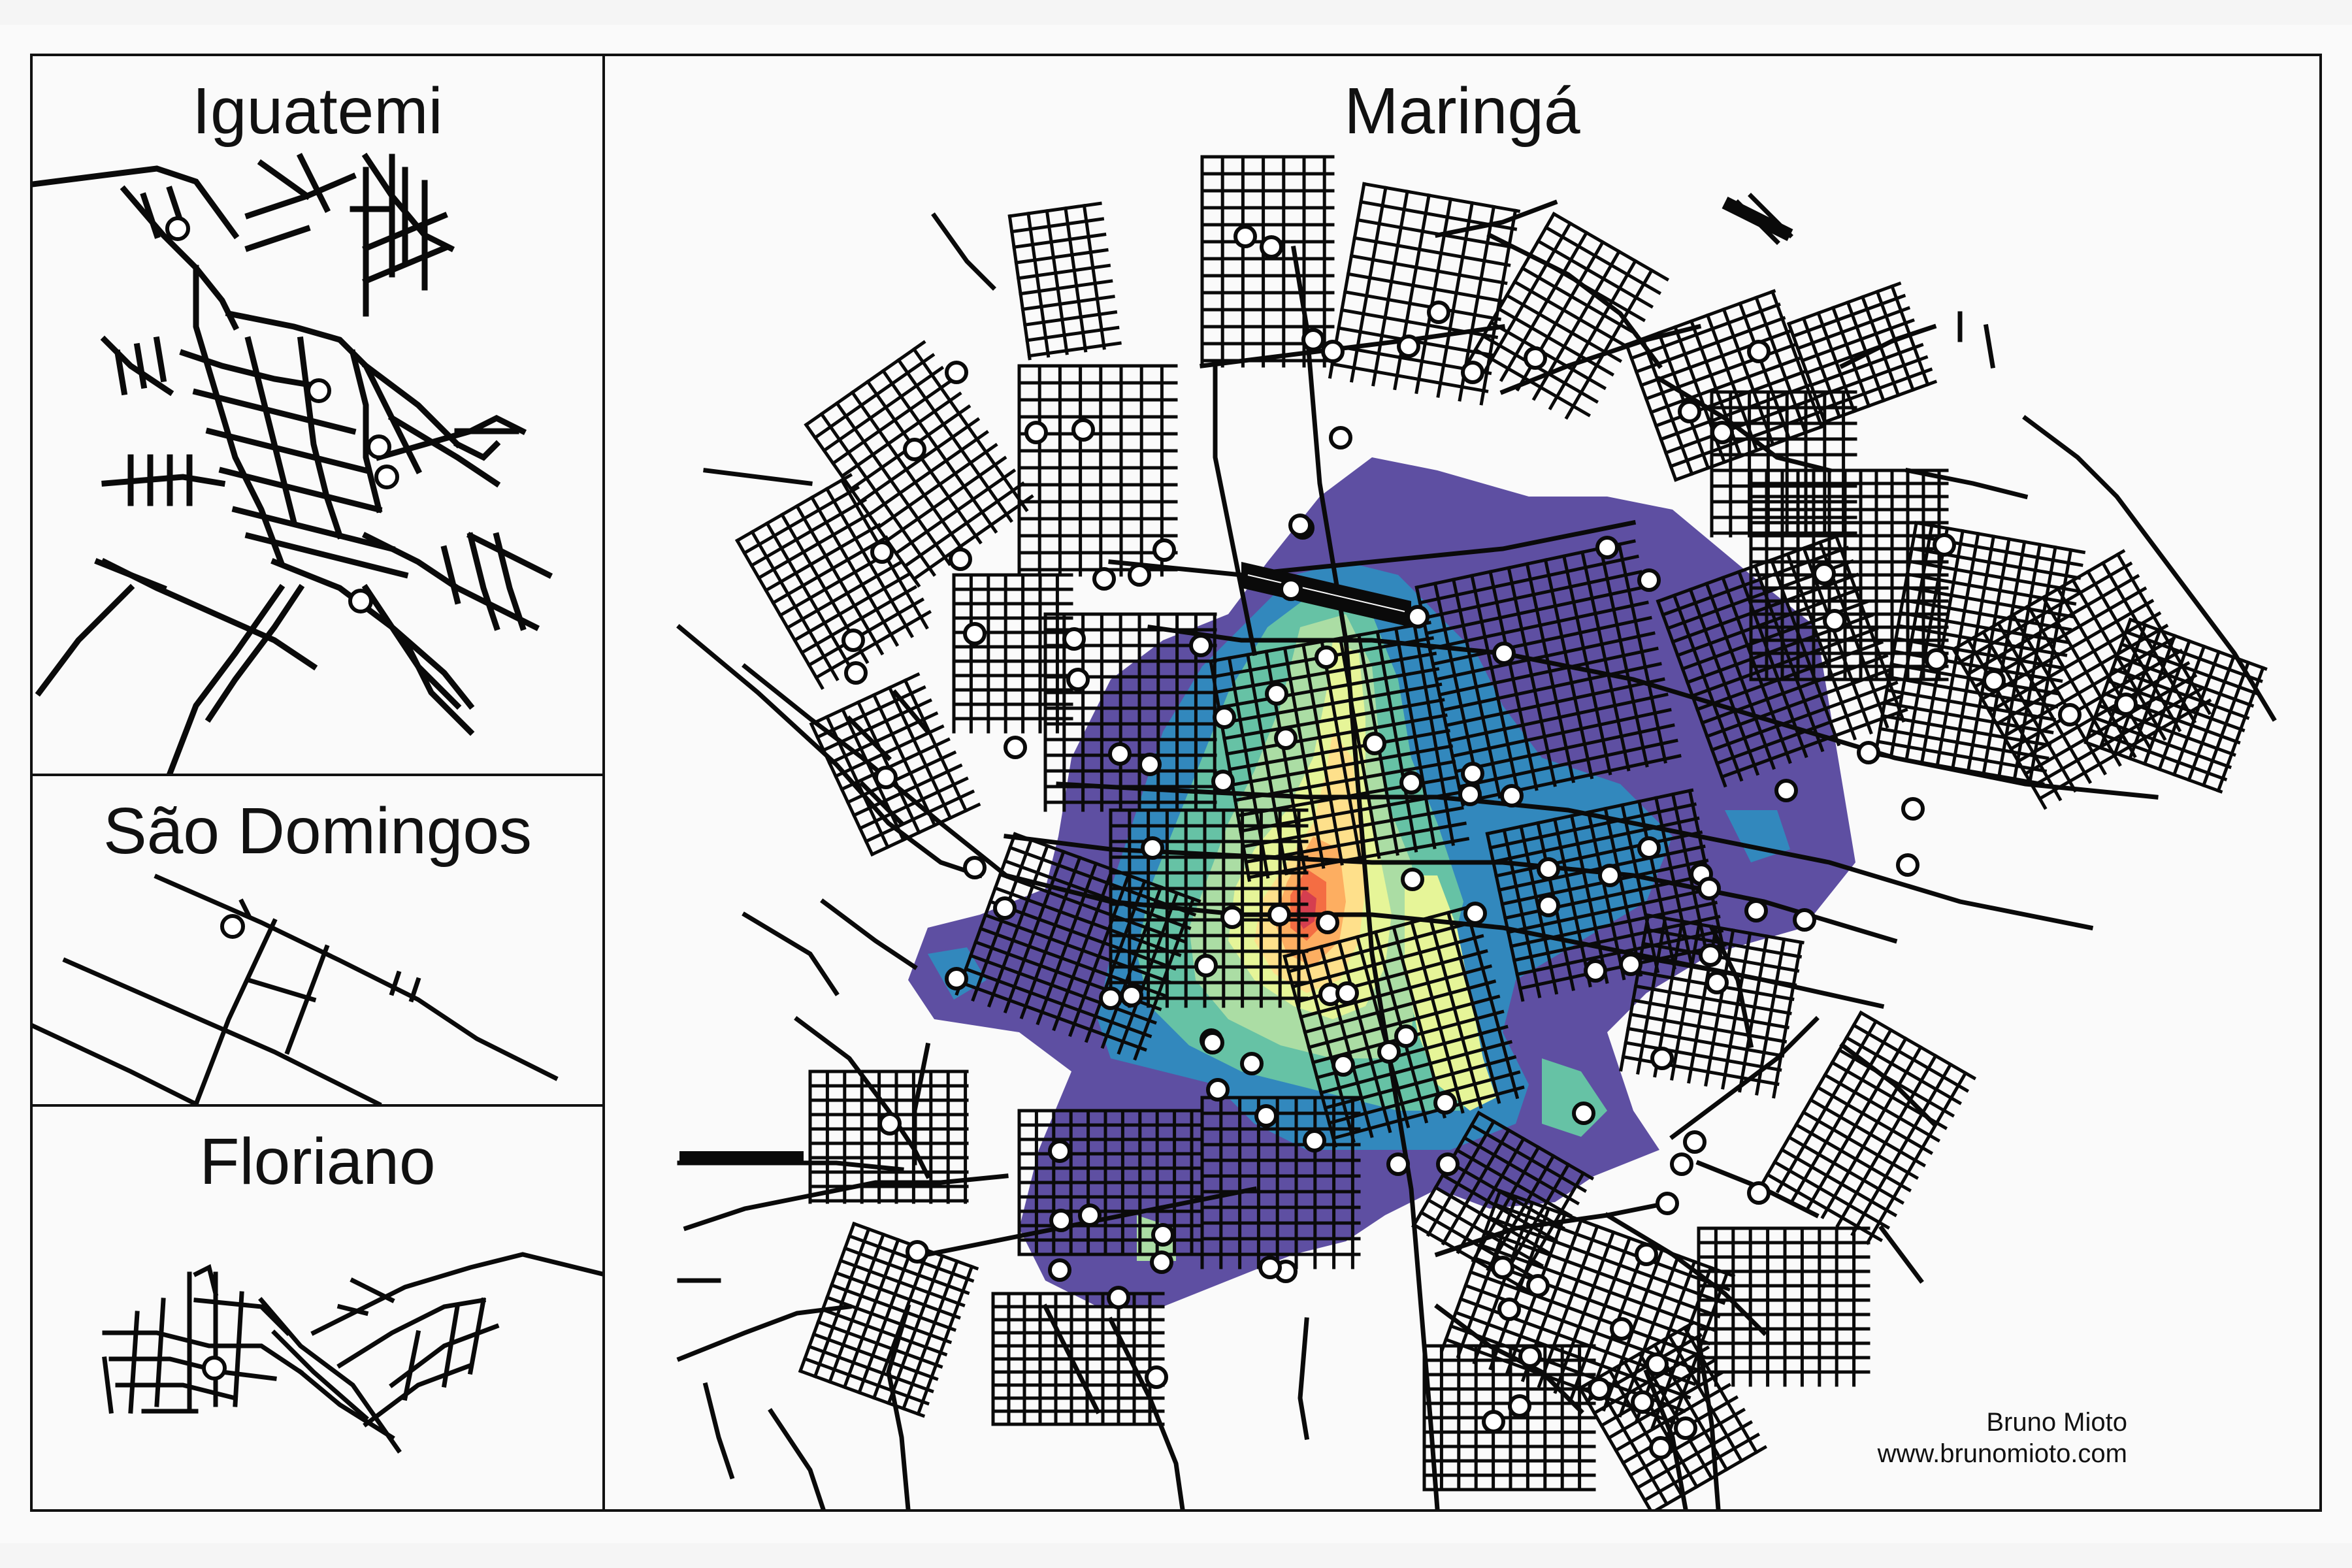 This screenshot has width=2352, height=1568. Describe the element at coordinates (282, 414) in the screenshot. I see `iguatemi-points` at that location.